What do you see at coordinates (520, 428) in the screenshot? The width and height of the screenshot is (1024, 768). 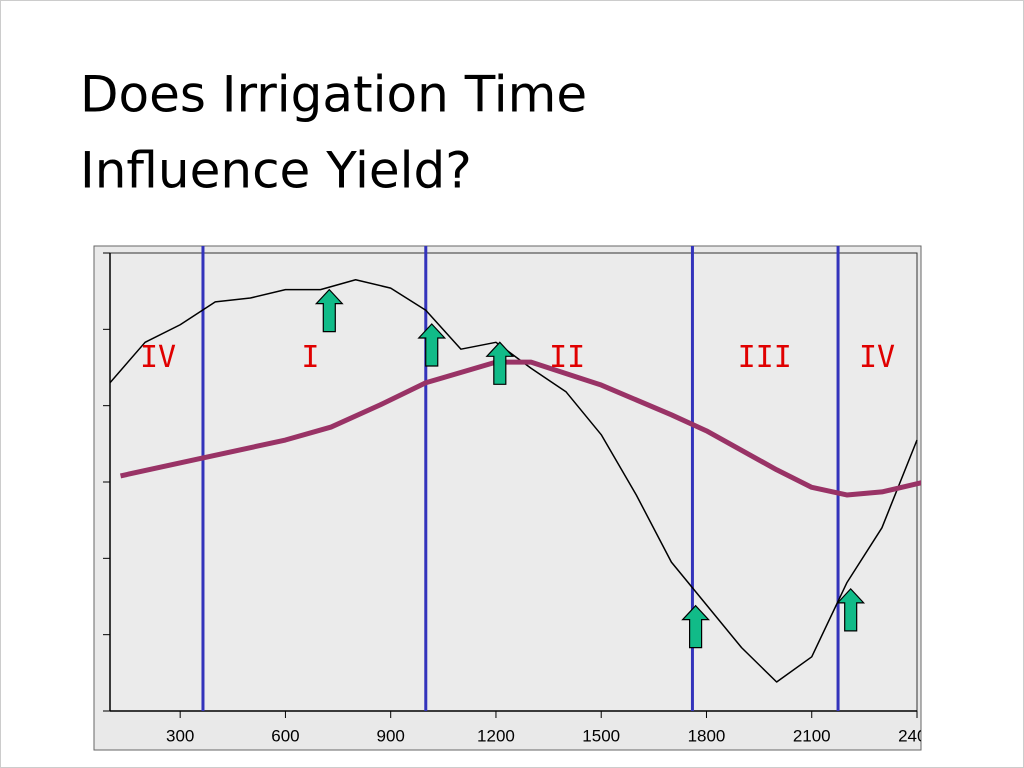 I see `trend-curve` at bounding box center [520, 428].